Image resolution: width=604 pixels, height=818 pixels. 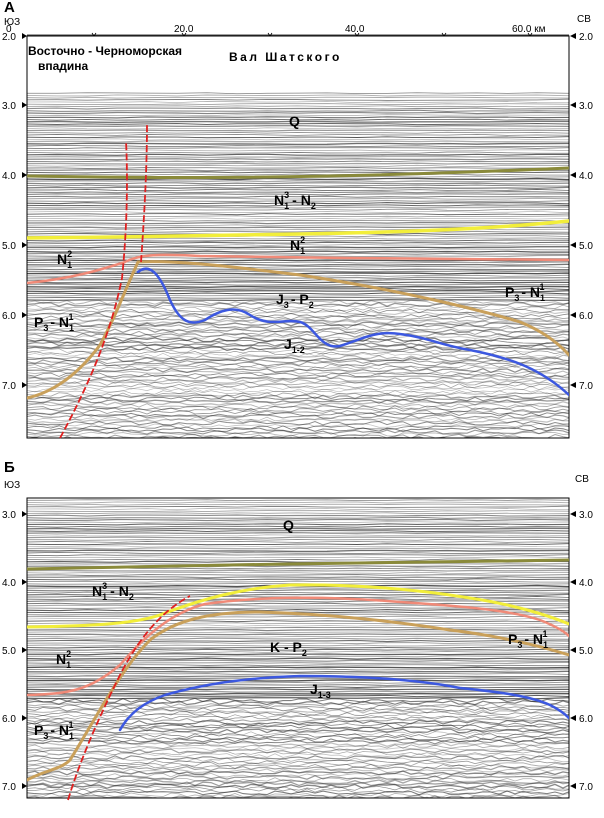 I want to click on unit-label-n12-right: N12, so click(x=297, y=245).